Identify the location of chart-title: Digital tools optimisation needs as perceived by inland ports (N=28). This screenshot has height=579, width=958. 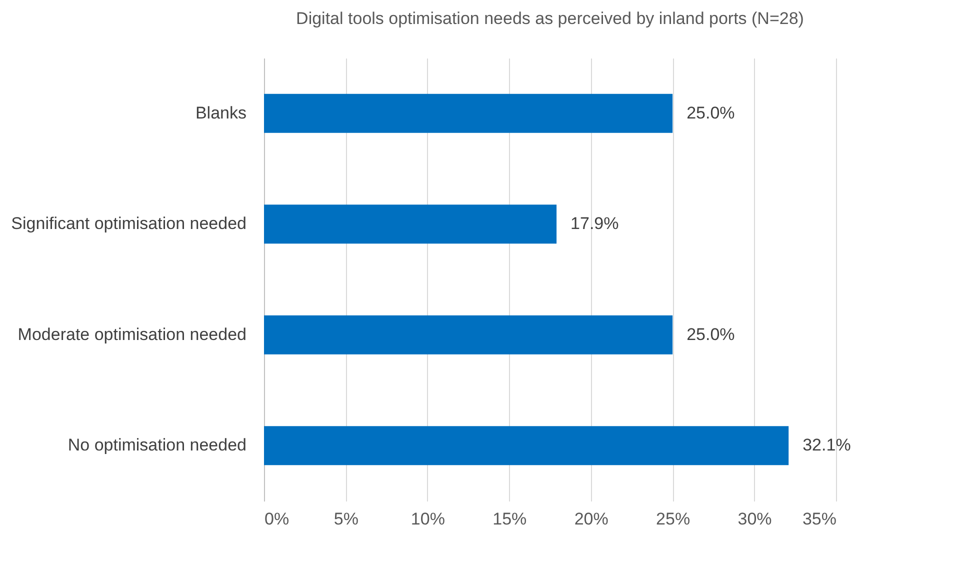
(550, 18).